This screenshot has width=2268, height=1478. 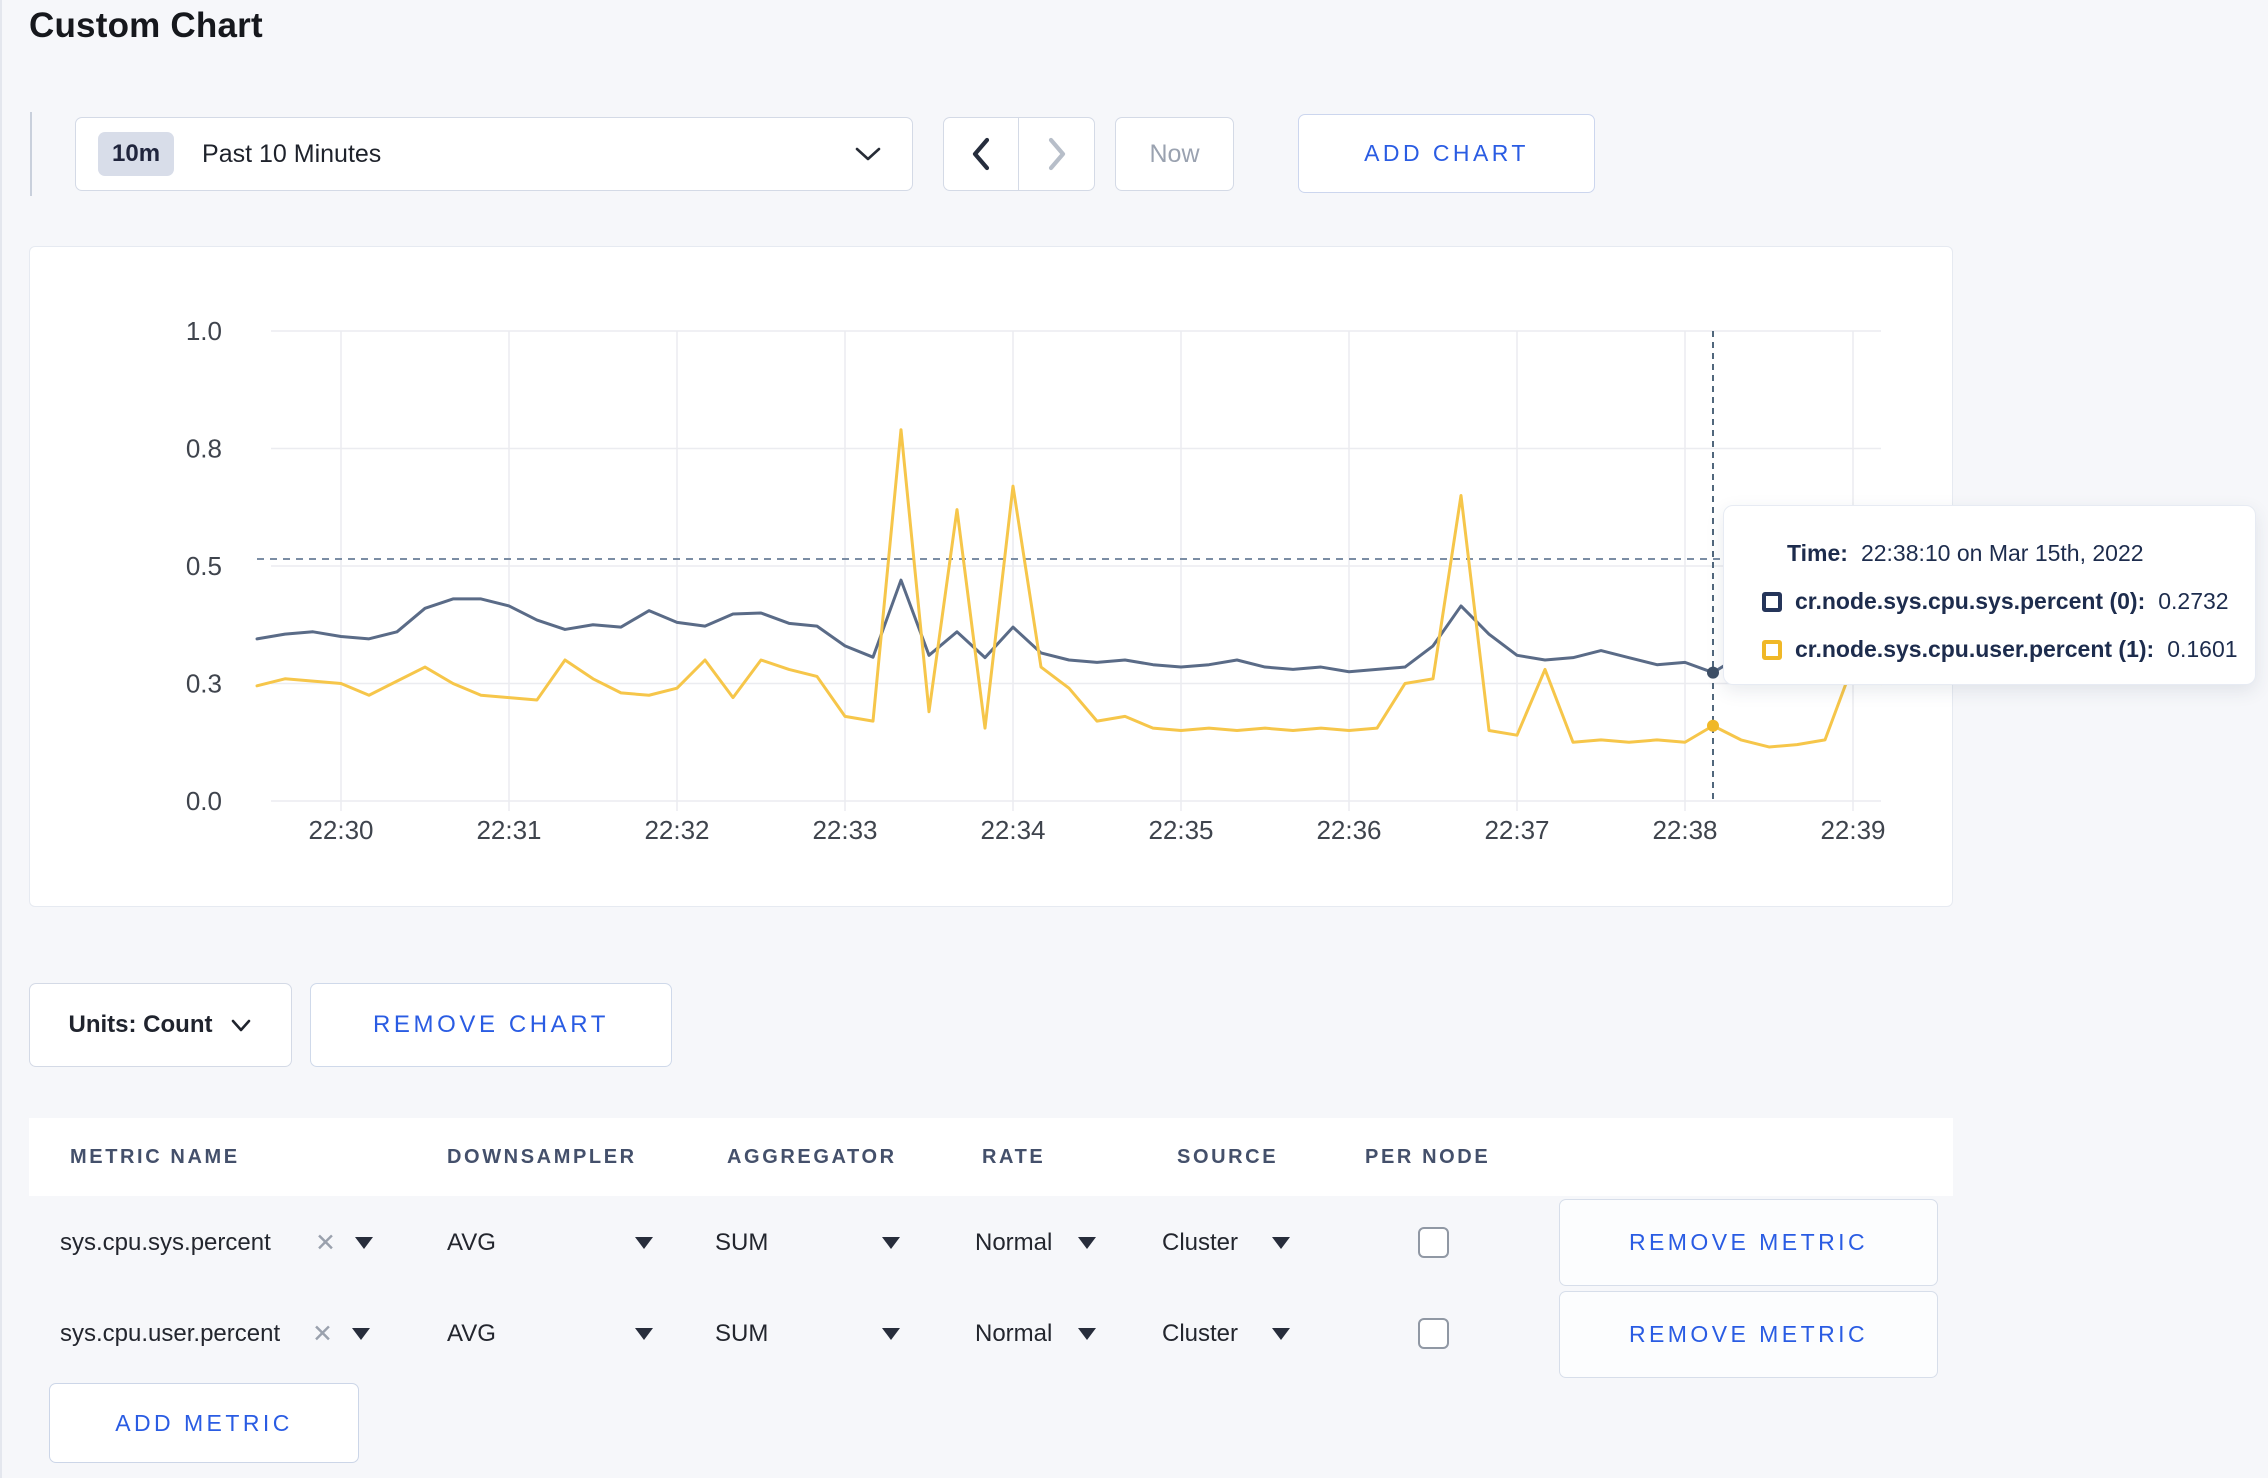 I want to click on svg-text: 22:31, so click(x=508, y=830).